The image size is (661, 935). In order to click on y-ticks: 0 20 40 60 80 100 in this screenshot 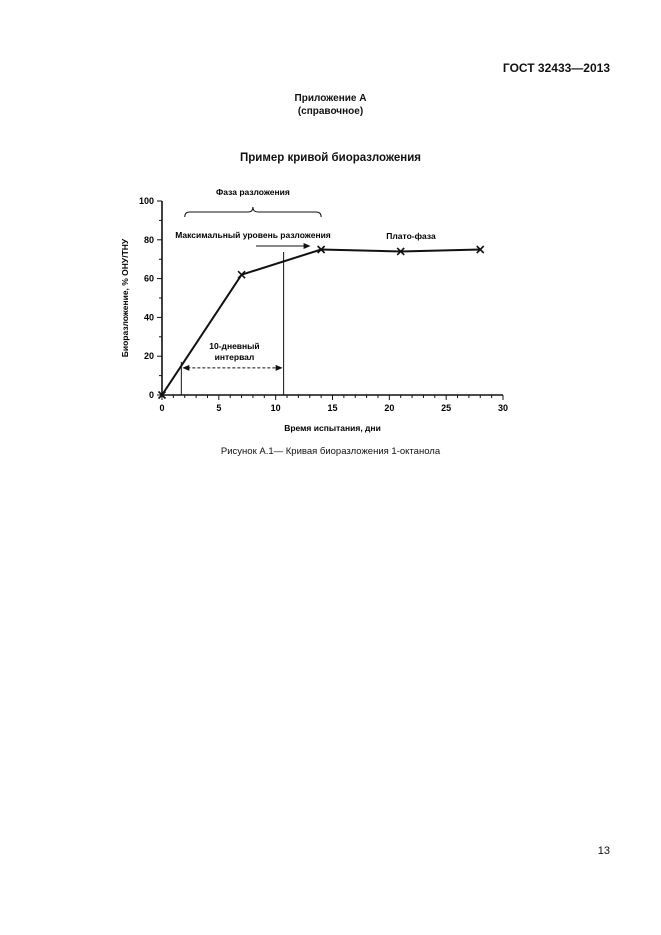, I will do `click(150, 298)`.